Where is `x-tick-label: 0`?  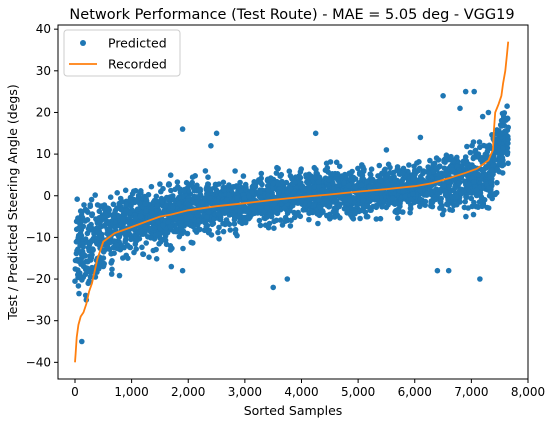
x-tick-label: 0 is located at coordinates (75, 392).